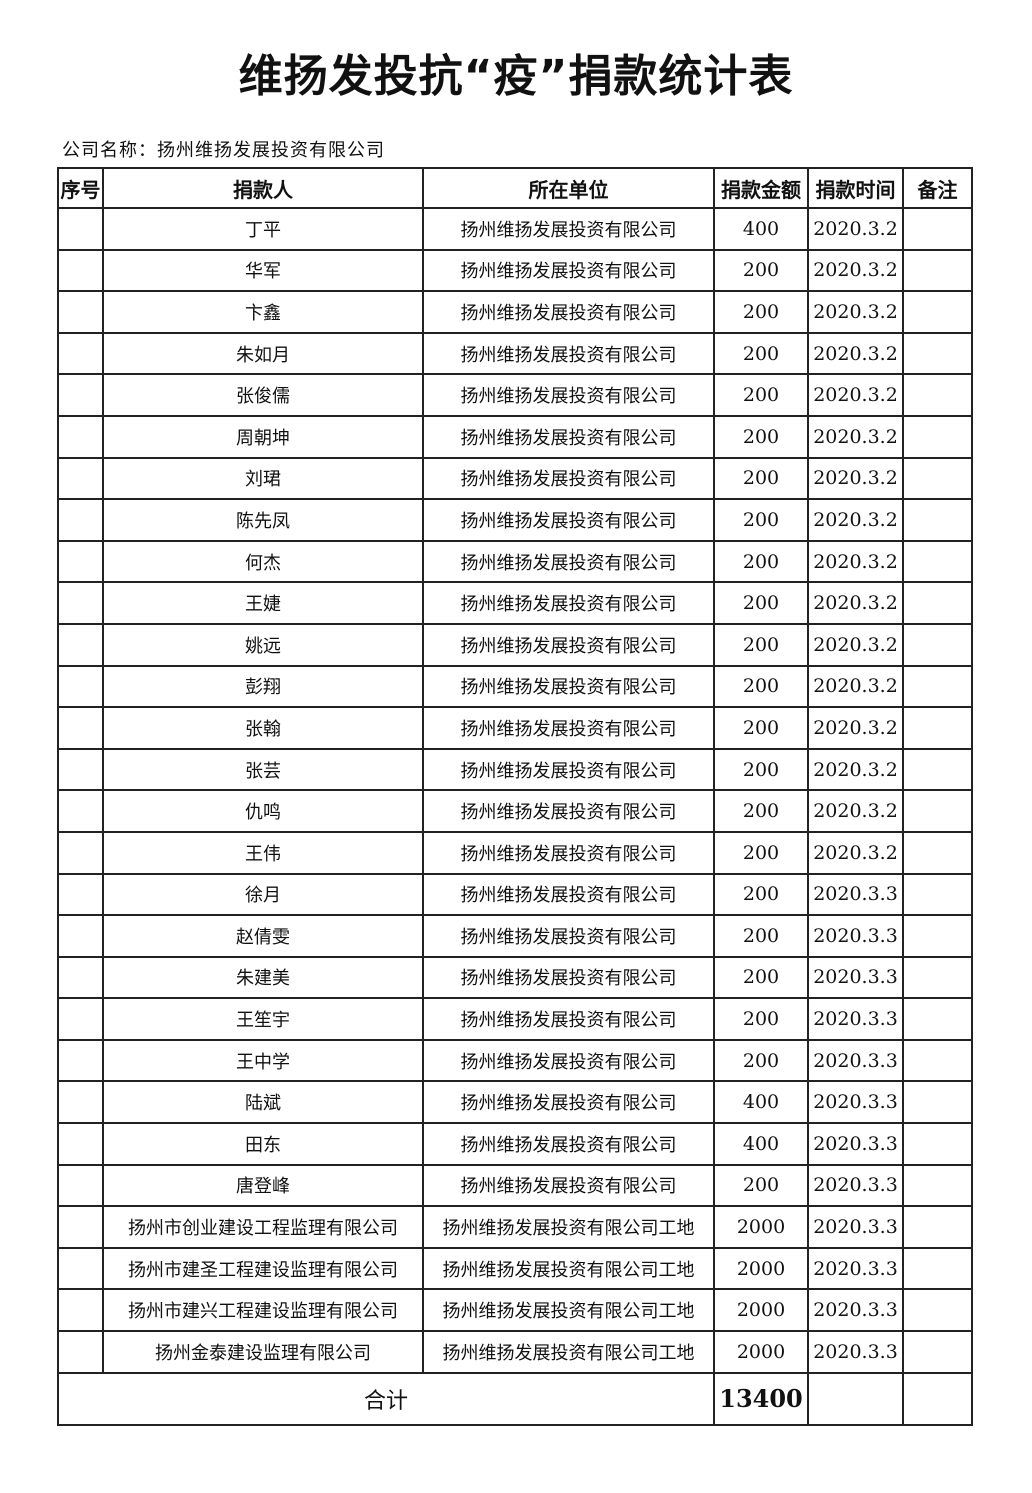 This screenshot has width=1032, height=1493. Describe the element at coordinates (855, 1398) in the screenshot. I see `total-date` at that location.